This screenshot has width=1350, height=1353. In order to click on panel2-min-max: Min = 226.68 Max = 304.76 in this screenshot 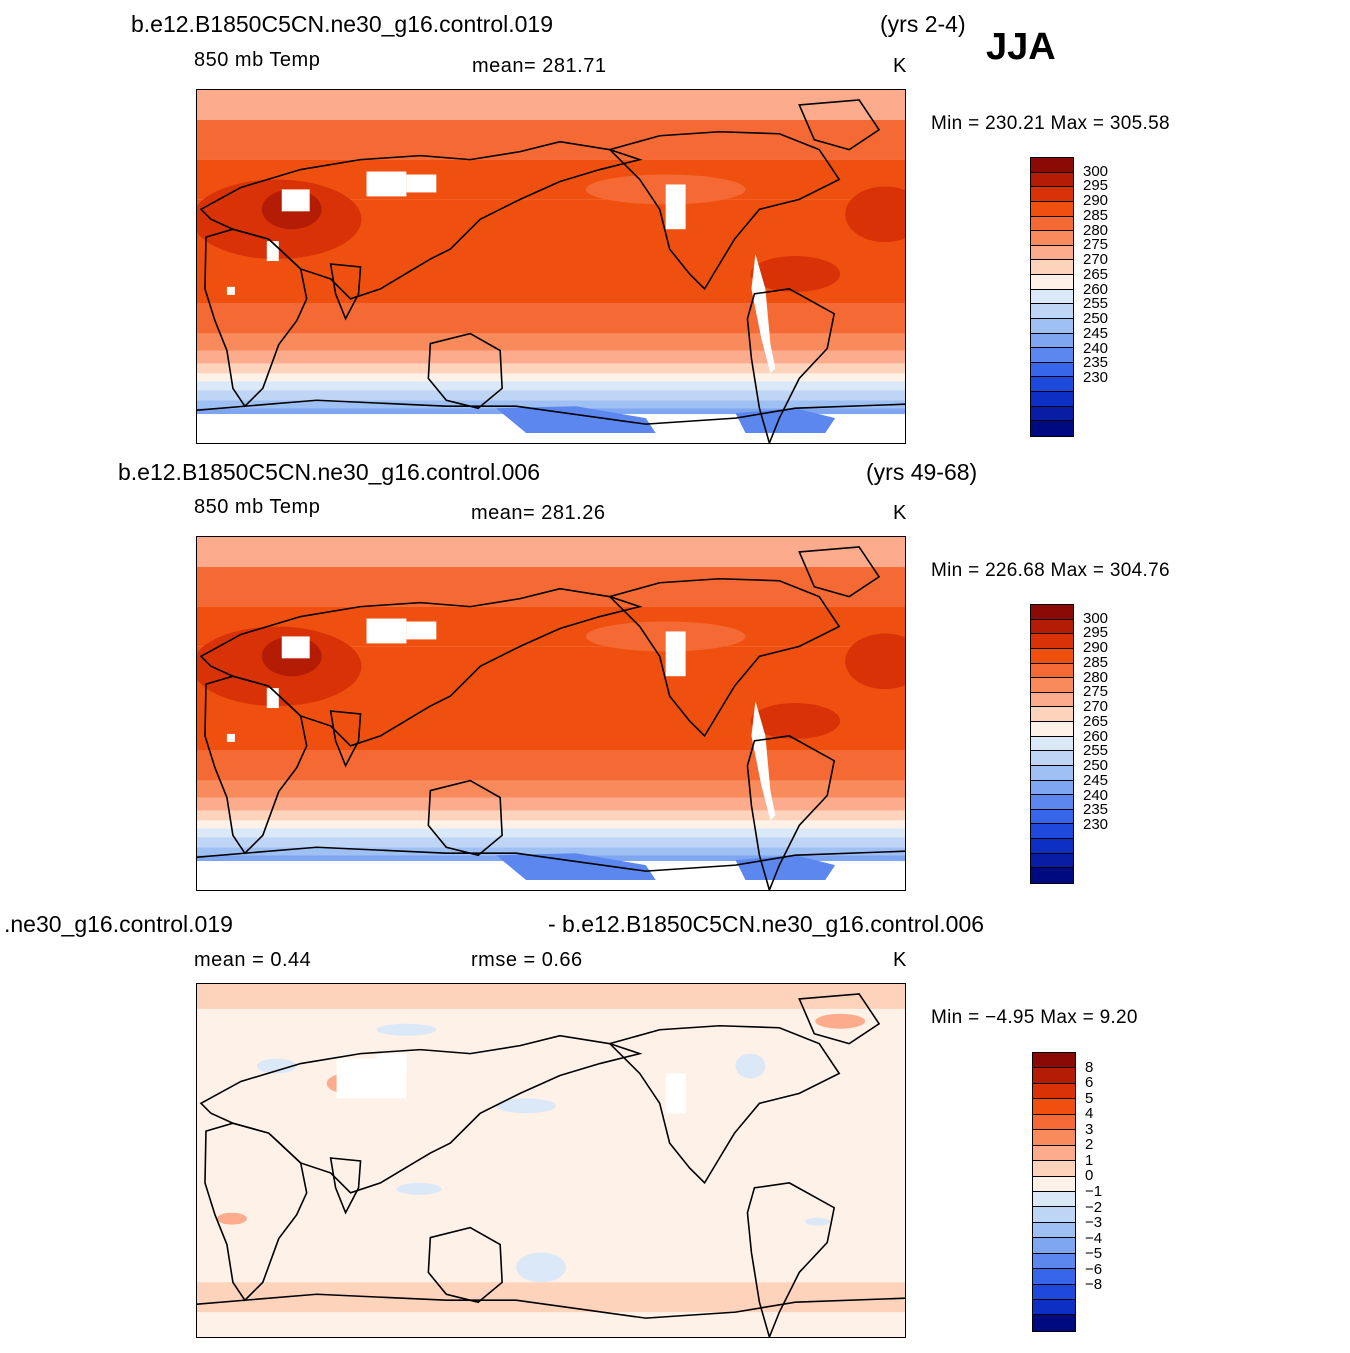, I will do `click(1050, 570)`.